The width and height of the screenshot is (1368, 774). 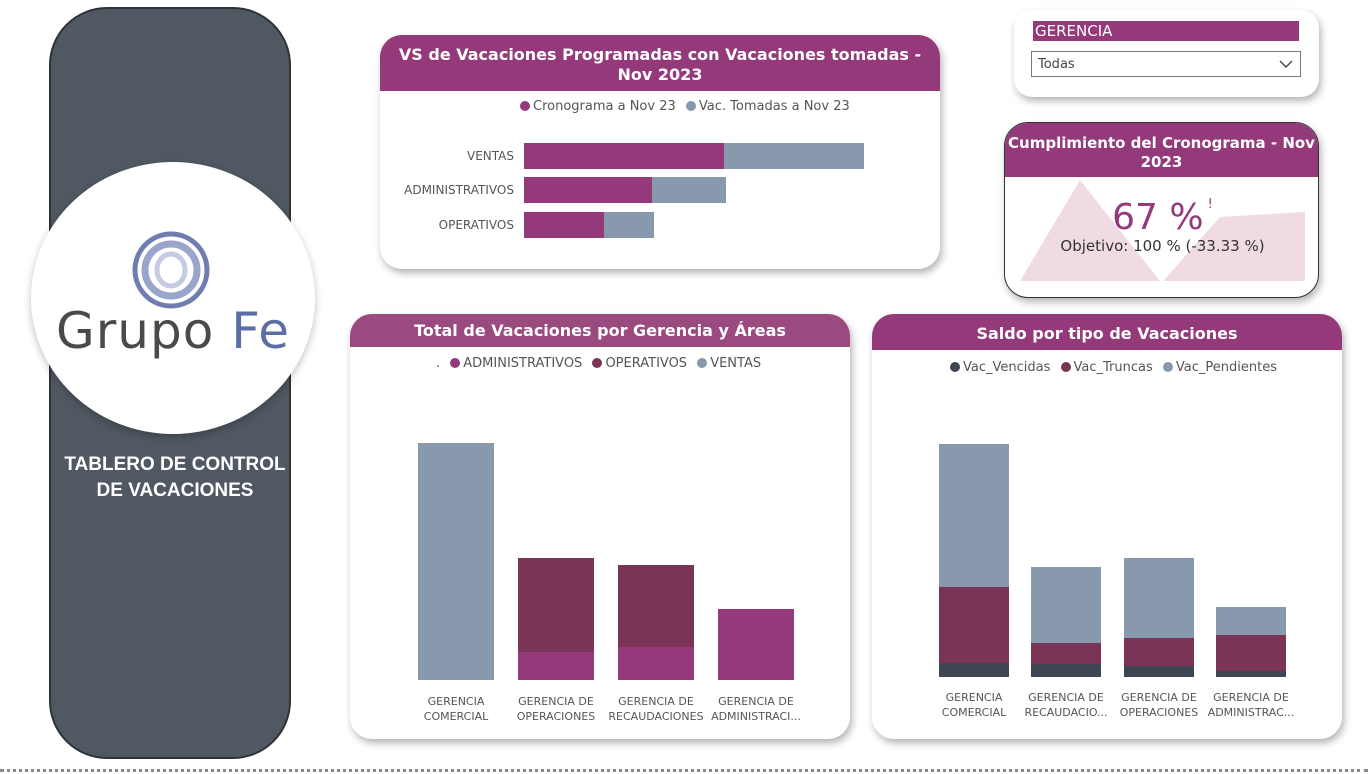 What do you see at coordinates (684, 770) in the screenshot?
I see `bottom-divider` at bounding box center [684, 770].